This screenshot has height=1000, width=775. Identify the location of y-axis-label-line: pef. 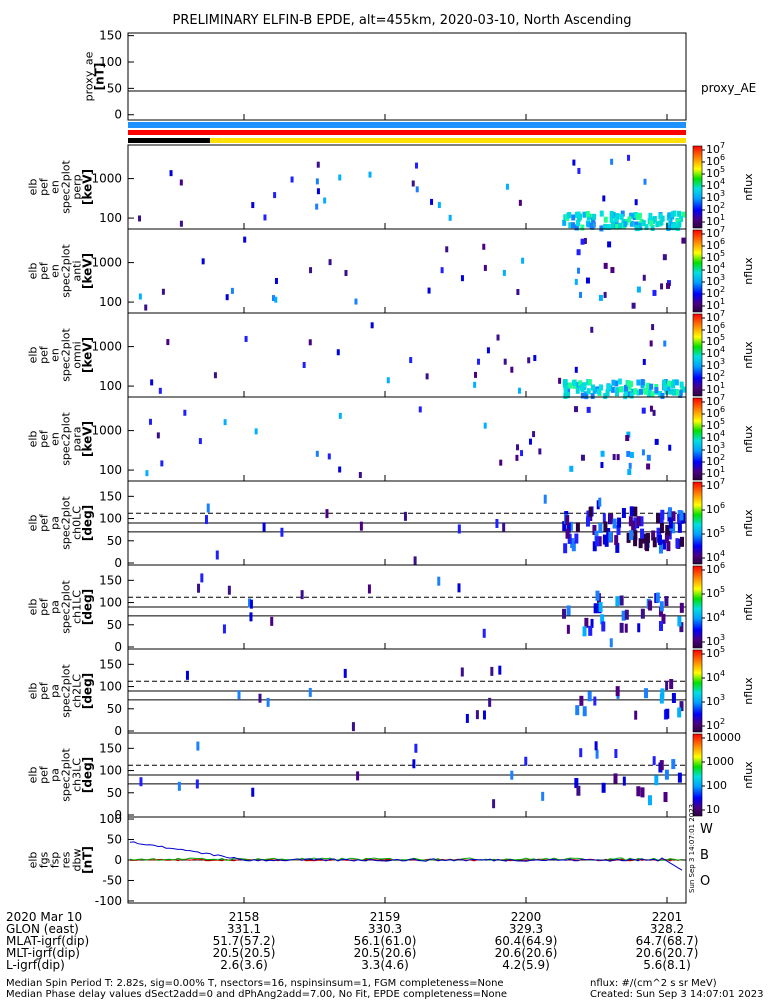
(44, 438).